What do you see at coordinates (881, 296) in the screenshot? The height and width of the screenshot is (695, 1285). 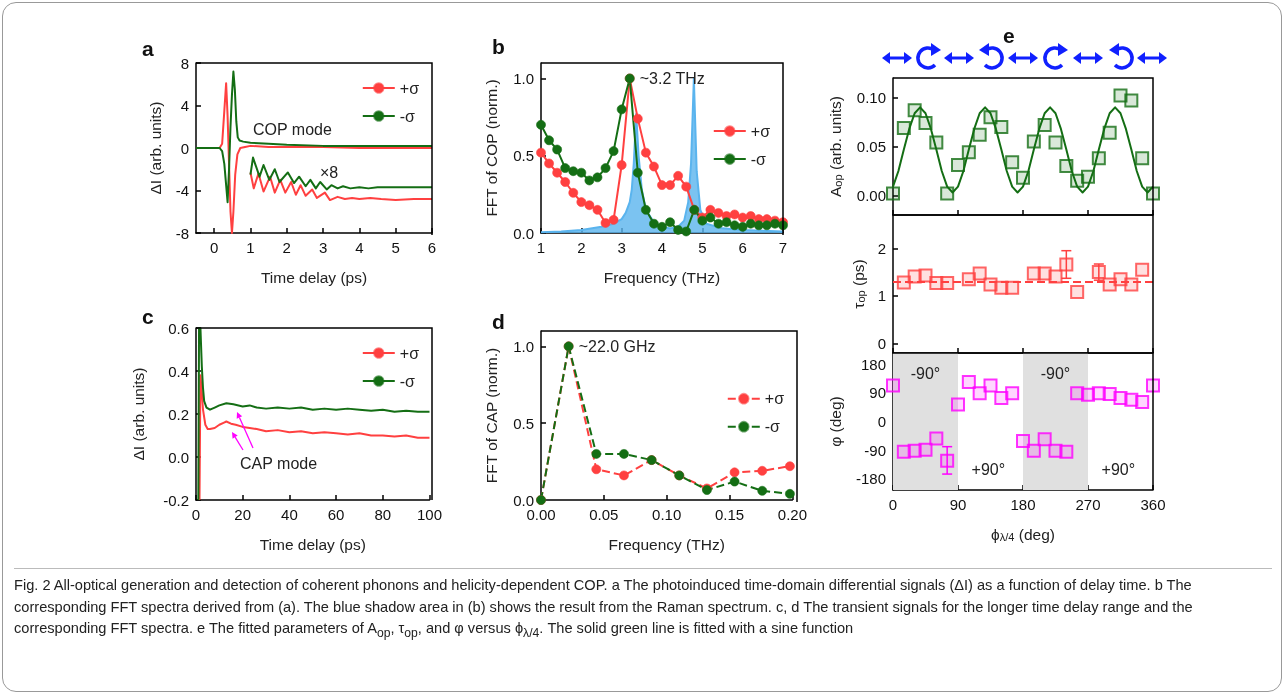 I see `y-tick-label: 1` at bounding box center [881, 296].